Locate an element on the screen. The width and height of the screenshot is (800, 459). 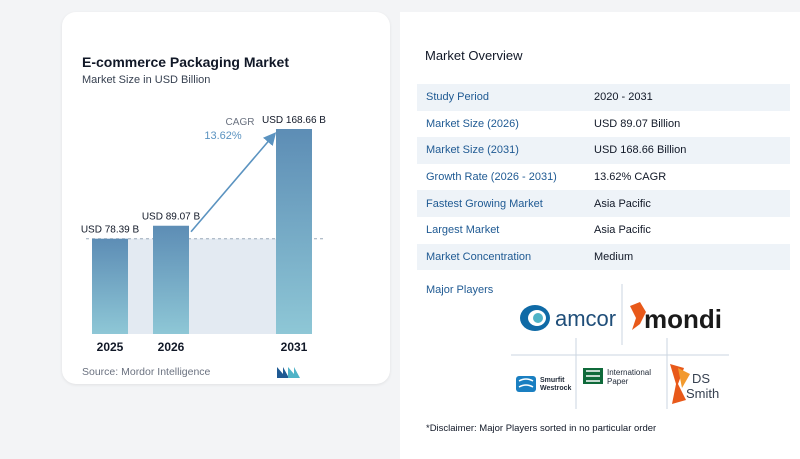
overview-value: Medium is located at coordinates (614, 256).